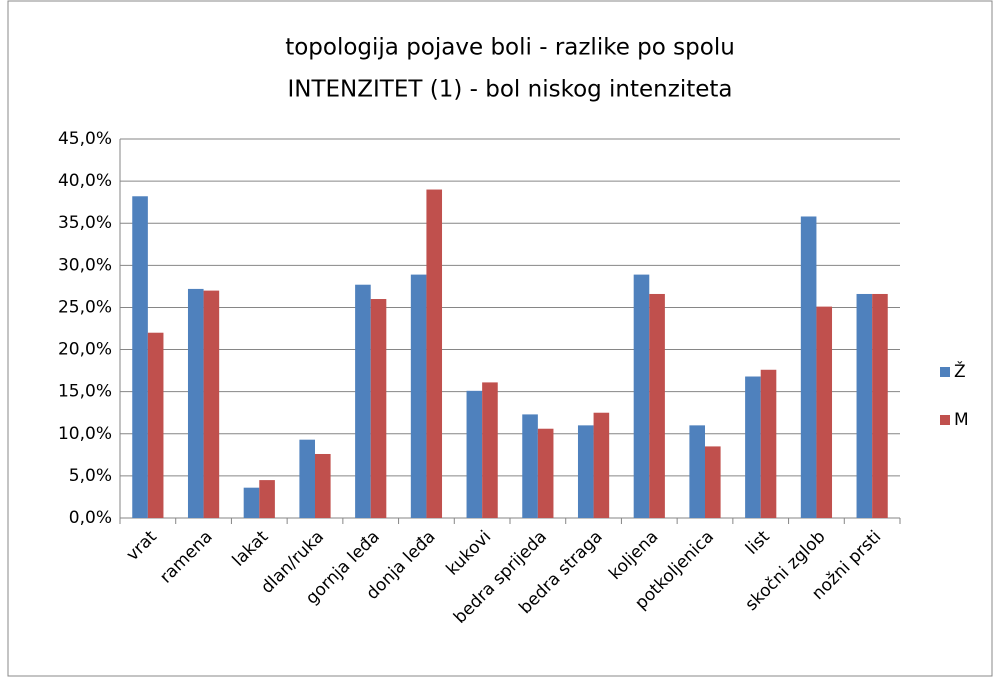 The image size is (1000, 681). What do you see at coordinates (960, 371) in the screenshot?
I see `legend-label: Ž` at bounding box center [960, 371].